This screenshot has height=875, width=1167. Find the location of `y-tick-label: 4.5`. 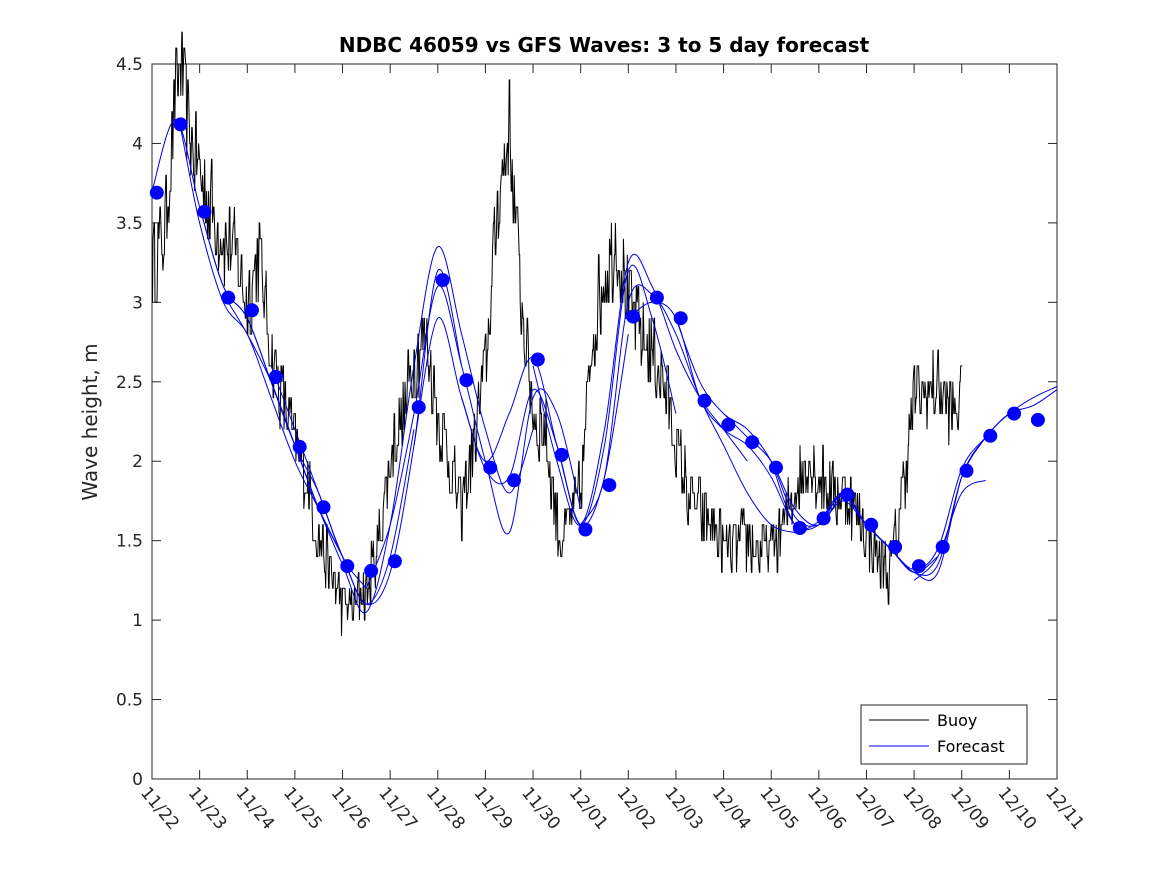

y-tick-label: 4.5 is located at coordinates (129, 65).